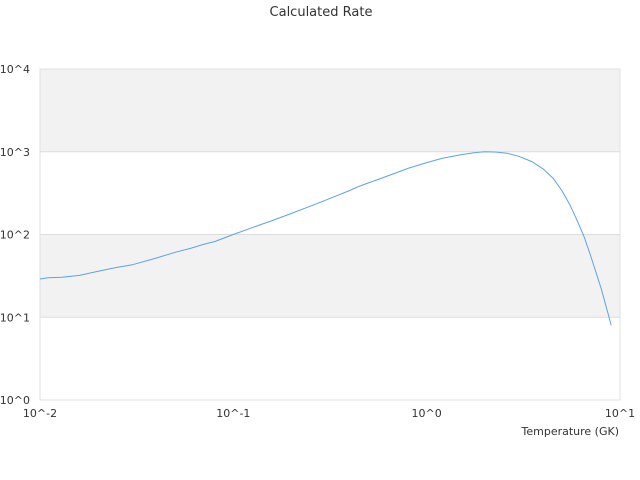 The image size is (640, 480). I want to click on x-tick-label: 10^1, so click(620, 413).